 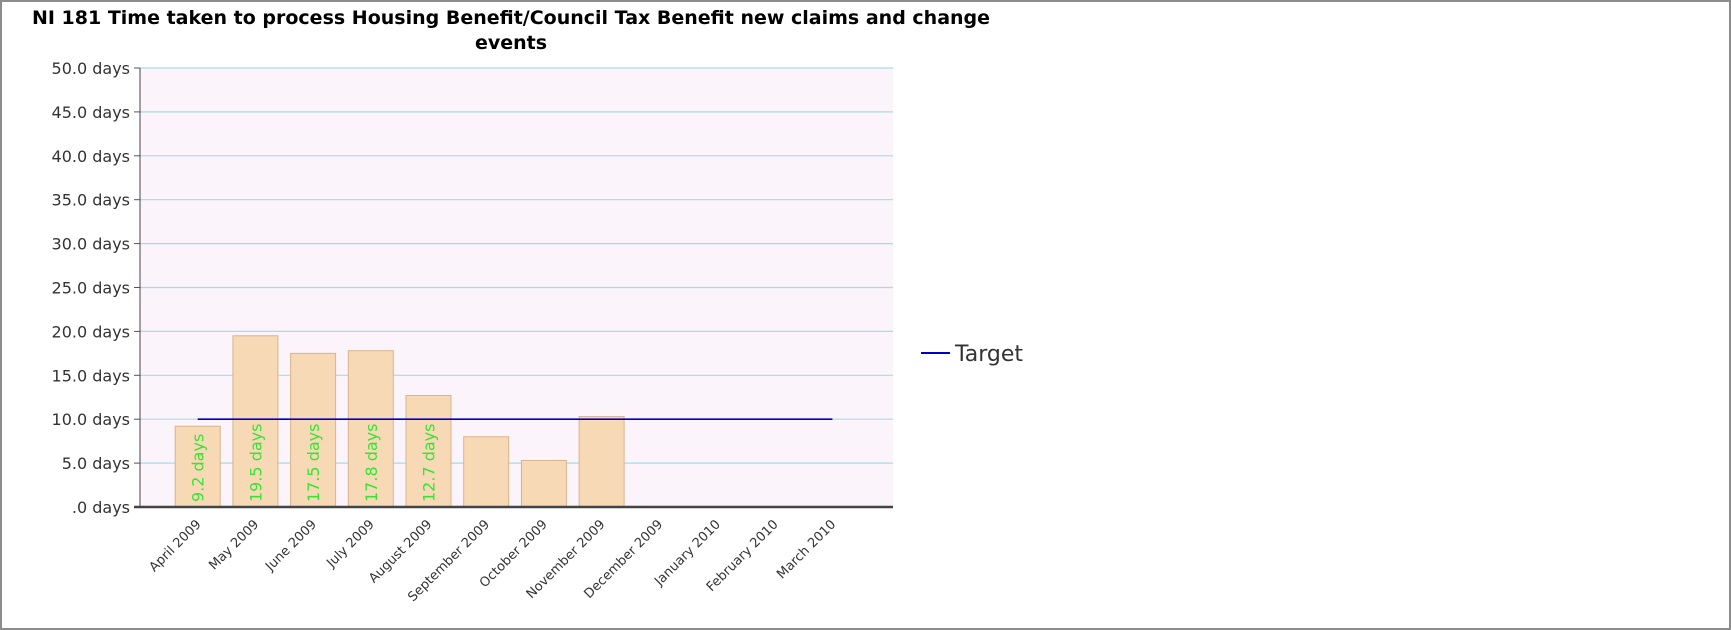 What do you see at coordinates (291, 546) in the screenshot?
I see `x-tick-label: June 2009` at bounding box center [291, 546].